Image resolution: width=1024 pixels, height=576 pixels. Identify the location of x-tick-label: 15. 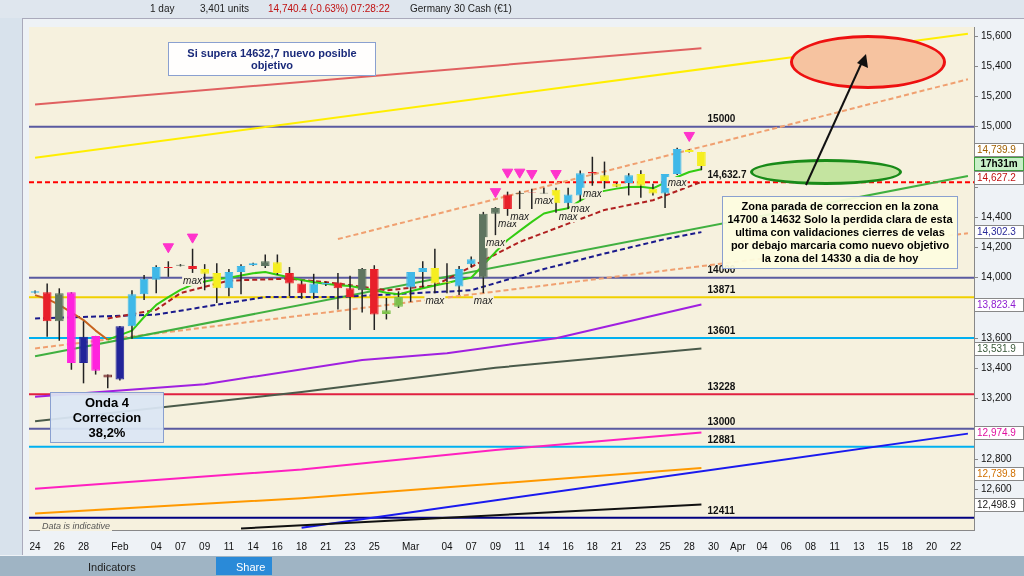
(883, 546).